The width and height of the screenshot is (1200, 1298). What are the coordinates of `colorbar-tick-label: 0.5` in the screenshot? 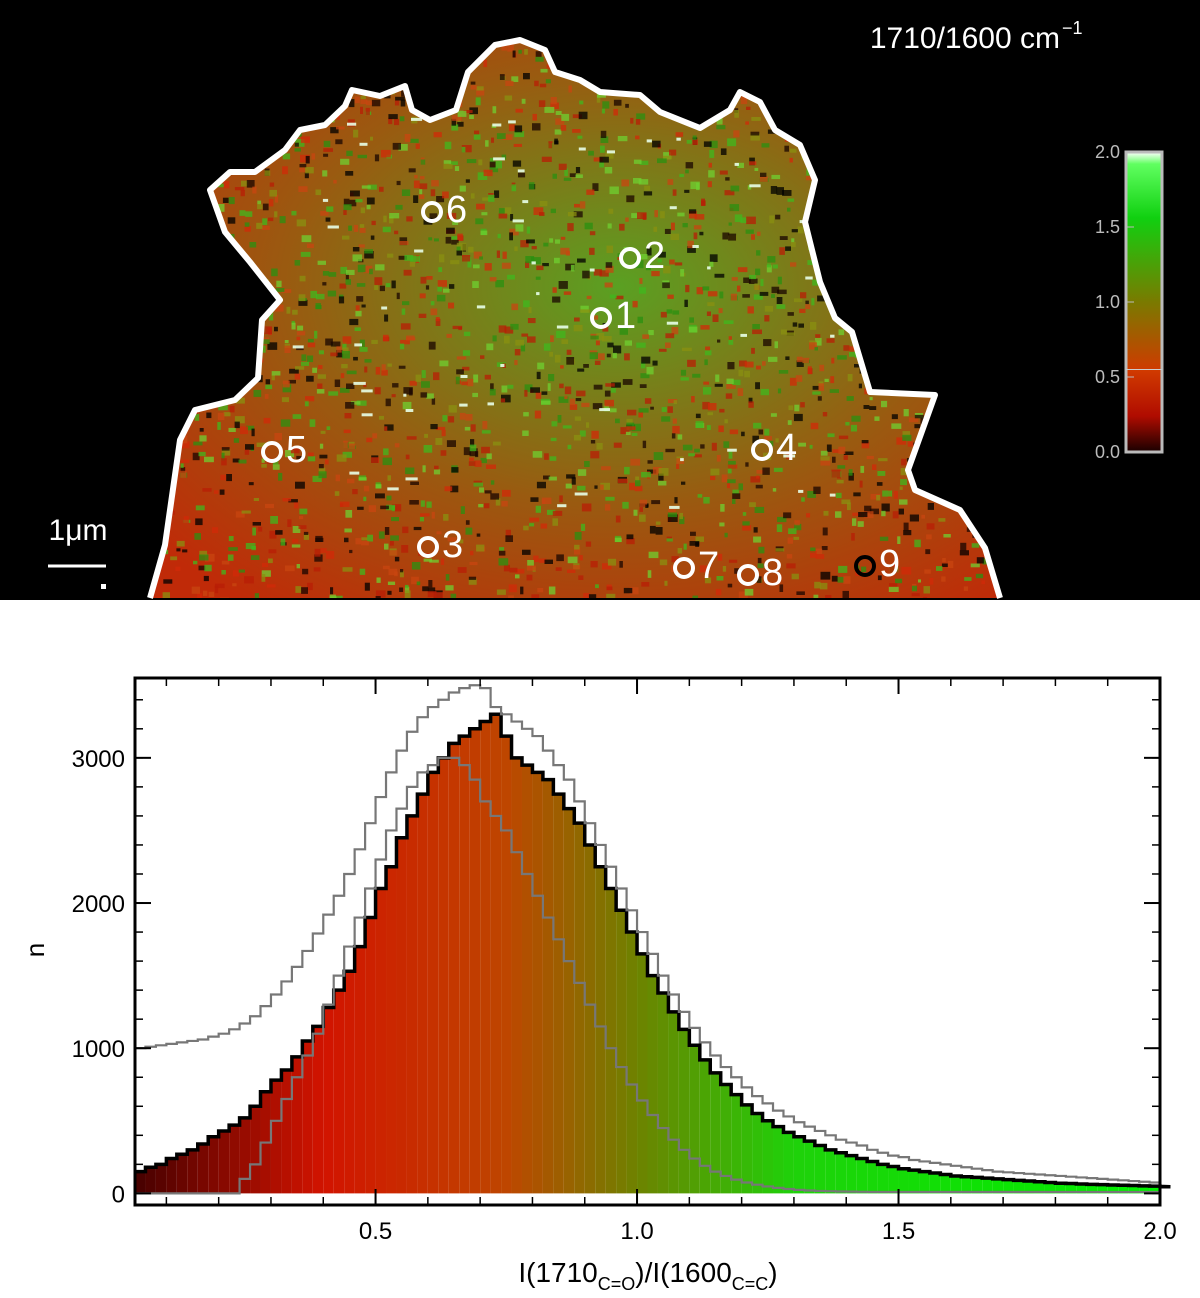 It's located at (1107, 377).